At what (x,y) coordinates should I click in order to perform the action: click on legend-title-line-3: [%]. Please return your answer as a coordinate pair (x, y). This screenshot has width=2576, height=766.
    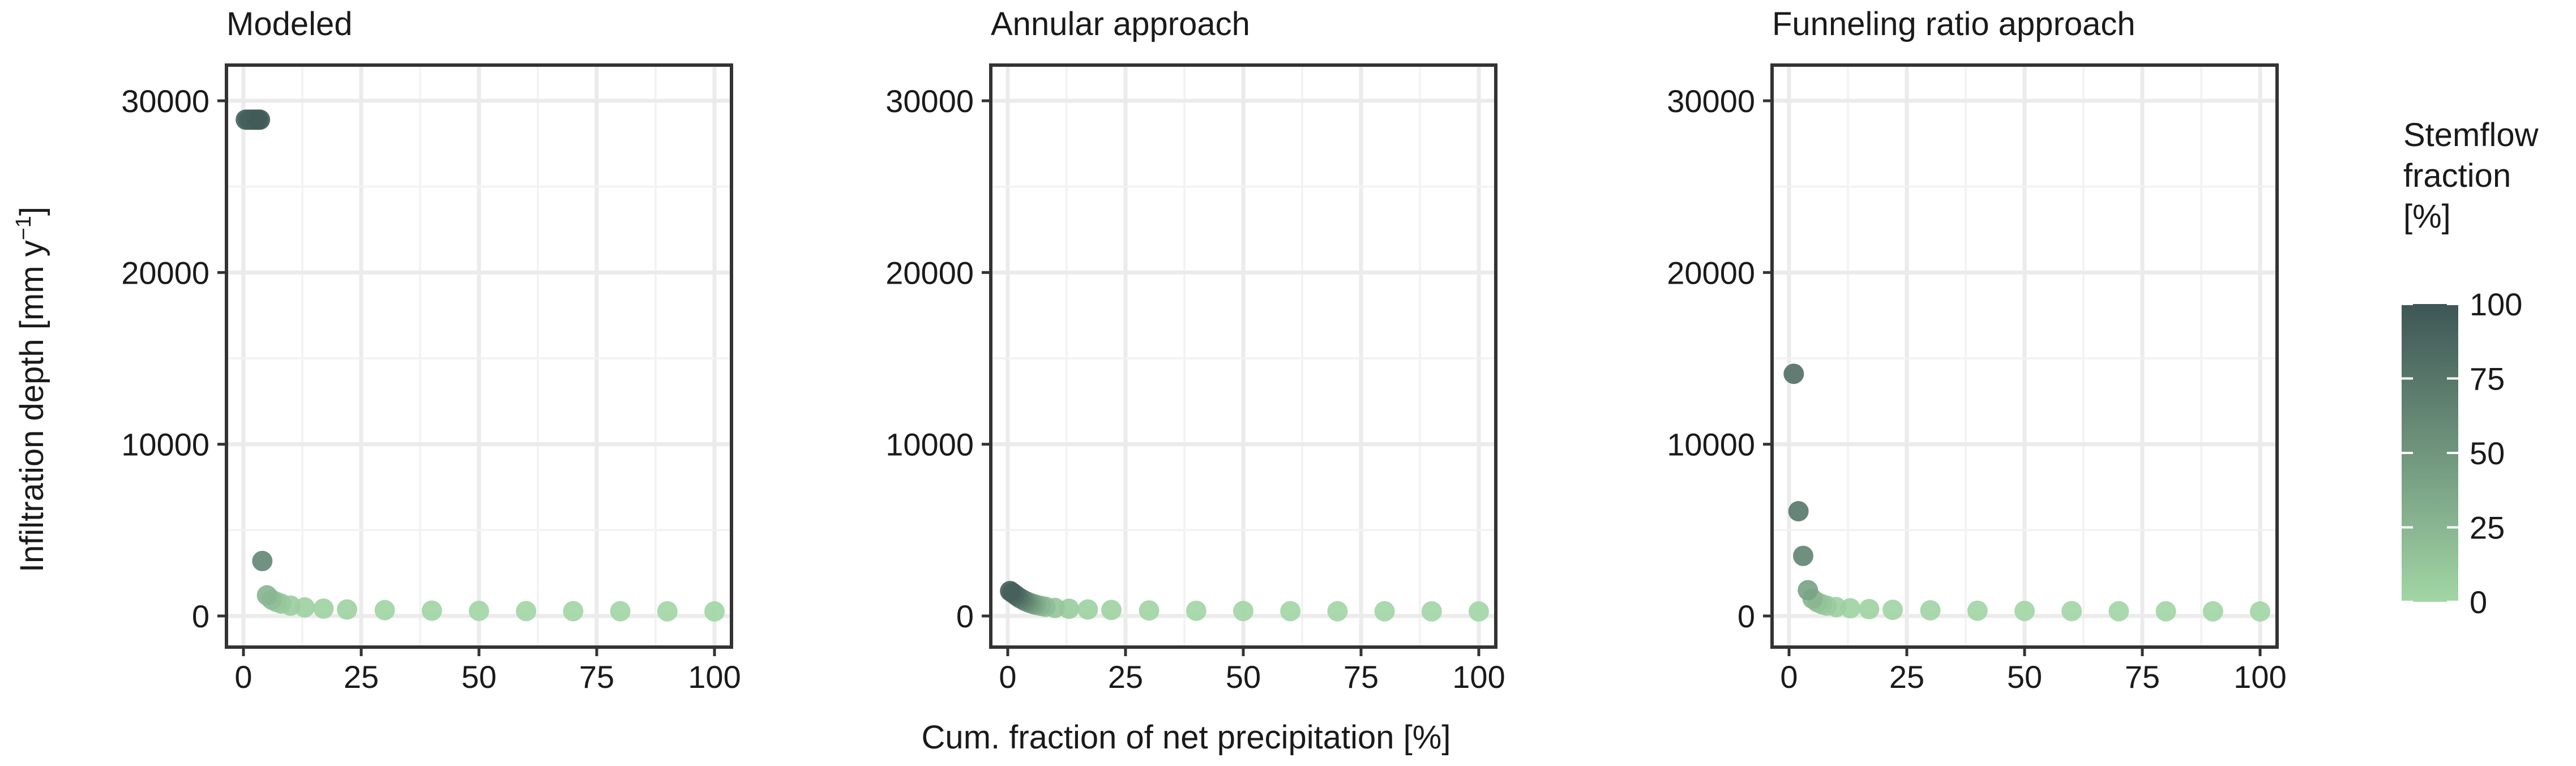
    Looking at the image, I should click on (2427, 216).